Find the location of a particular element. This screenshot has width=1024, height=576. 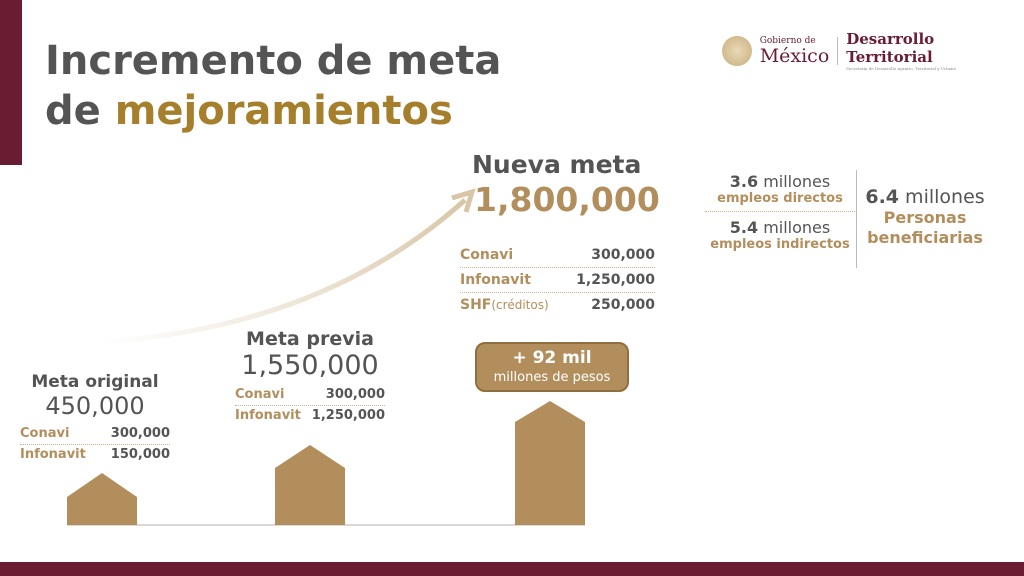

logo-divider is located at coordinates (838, 50).